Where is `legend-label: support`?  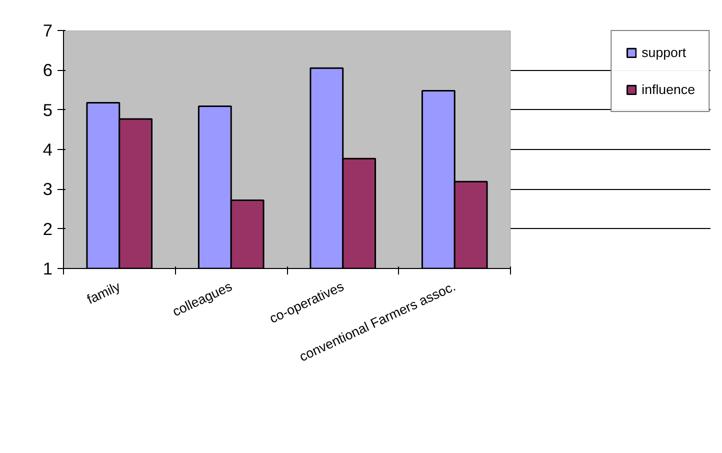 legend-label: support is located at coordinates (664, 52).